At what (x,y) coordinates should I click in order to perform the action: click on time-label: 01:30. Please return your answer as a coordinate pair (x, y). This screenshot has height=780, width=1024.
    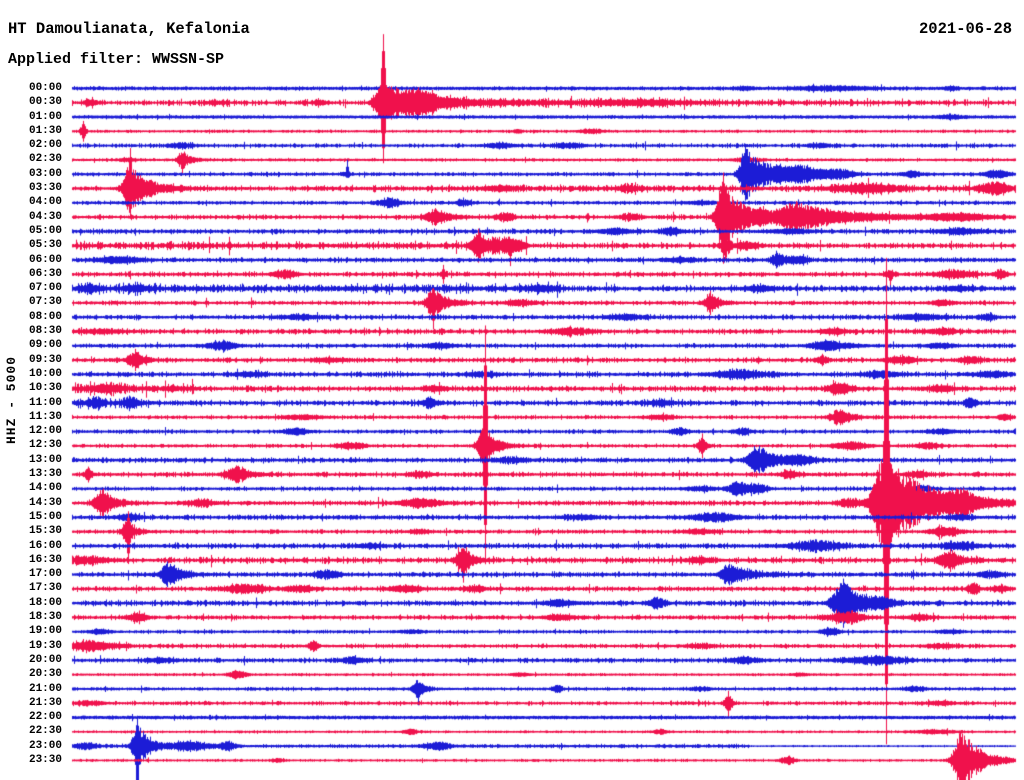
    Looking at the image, I should click on (45, 130).